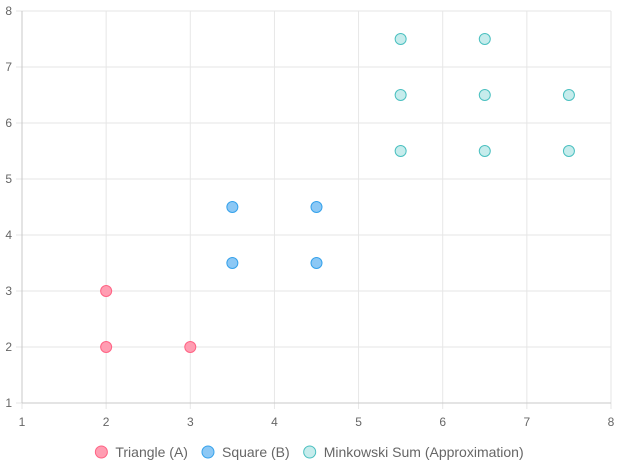 This screenshot has height=472, width=619. Describe the element at coordinates (8, 67) in the screenshot. I see `y-tick-label: 7` at that location.